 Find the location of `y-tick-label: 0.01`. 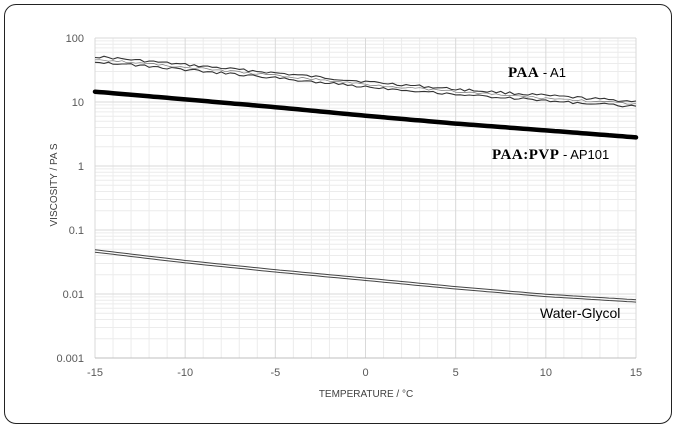

y-tick-label: 0.01 is located at coordinates (73, 295).